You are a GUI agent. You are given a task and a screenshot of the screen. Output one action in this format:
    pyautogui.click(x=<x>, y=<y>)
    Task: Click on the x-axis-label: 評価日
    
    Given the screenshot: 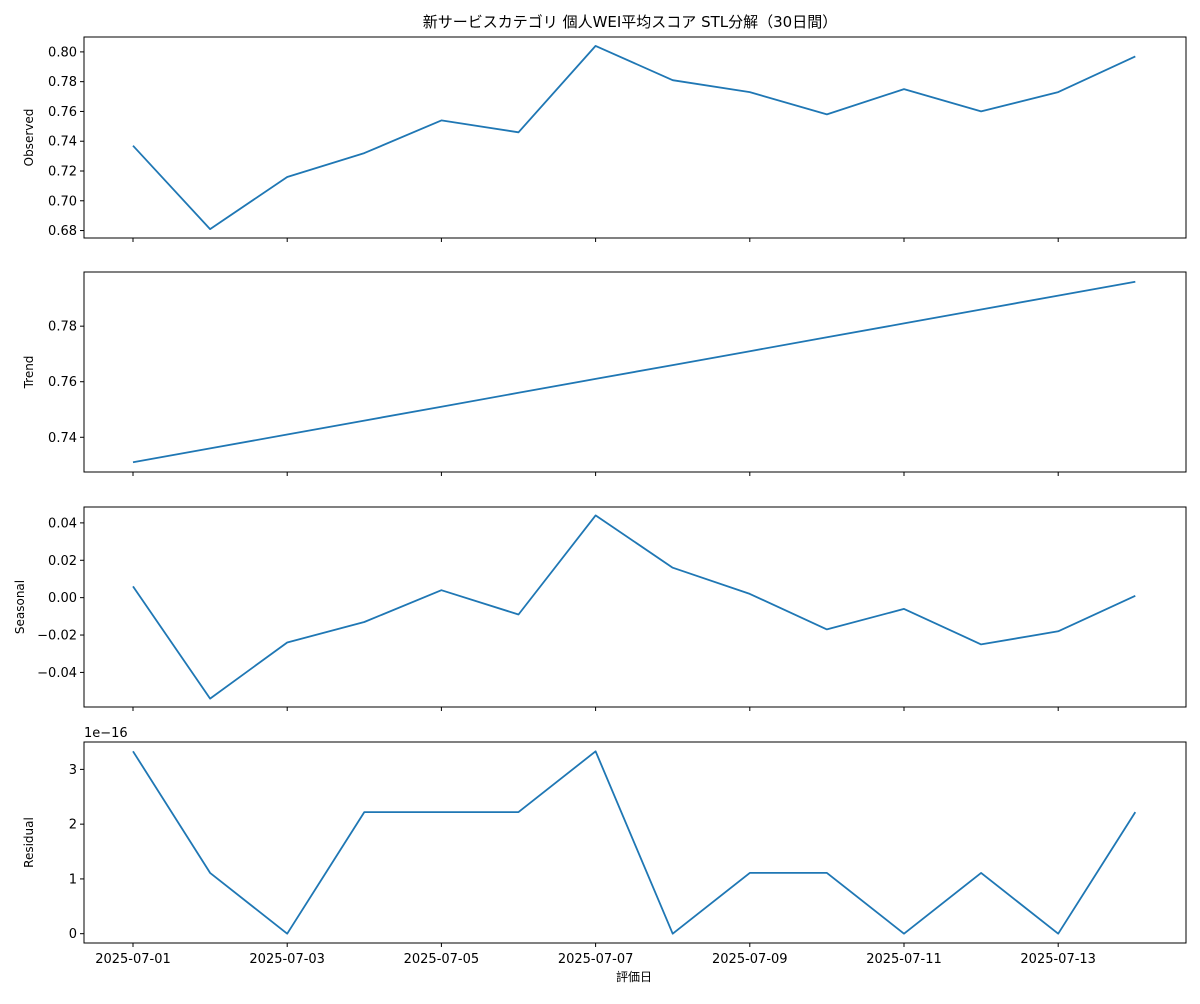 What is the action you would take?
    pyautogui.click(x=634, y=976)
    